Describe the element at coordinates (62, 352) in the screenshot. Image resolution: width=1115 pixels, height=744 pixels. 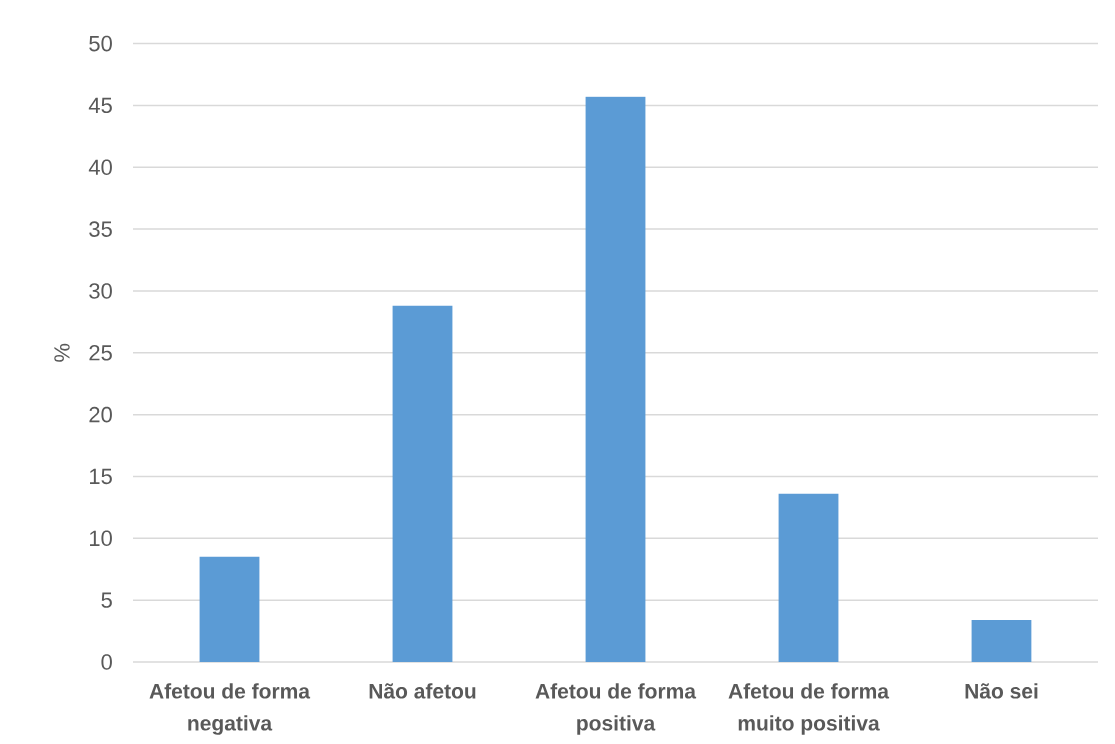
I see `y-axis-title: %` at that location.